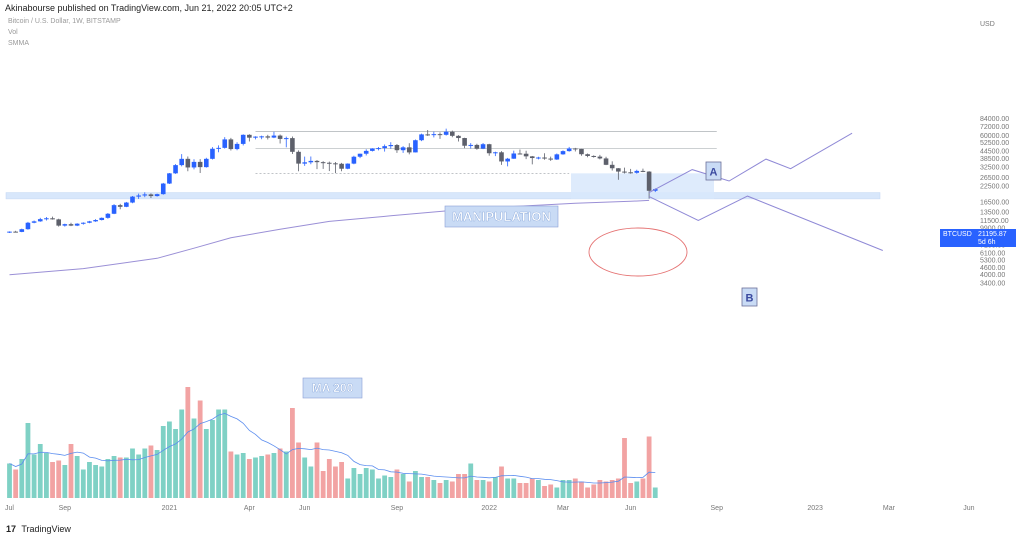 The width and height of the screenshot is (1024, 539). What do you see at coordinates (250, 508) in the screenshot?
I see `x-tick-label: Apr` at bounding box center [250, 508].